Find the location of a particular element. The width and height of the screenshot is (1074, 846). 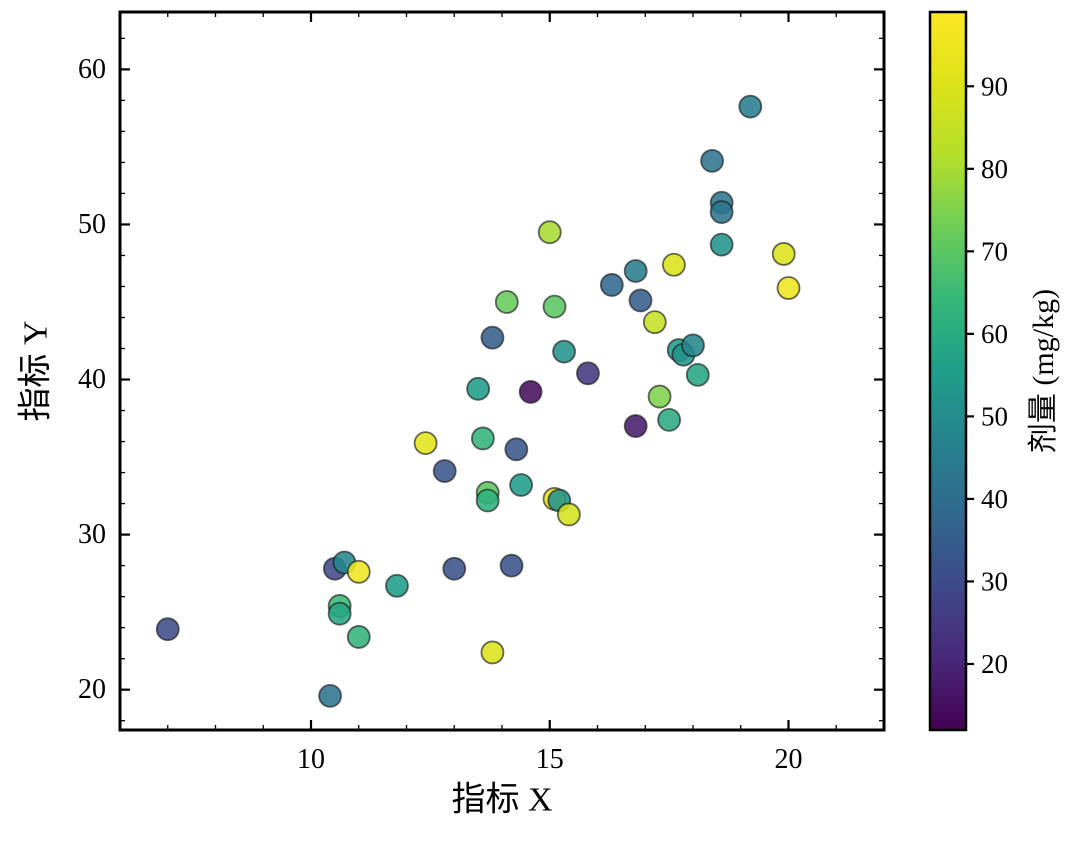

colorbar-tick-label: 20 is located at coordinates (994, 664).